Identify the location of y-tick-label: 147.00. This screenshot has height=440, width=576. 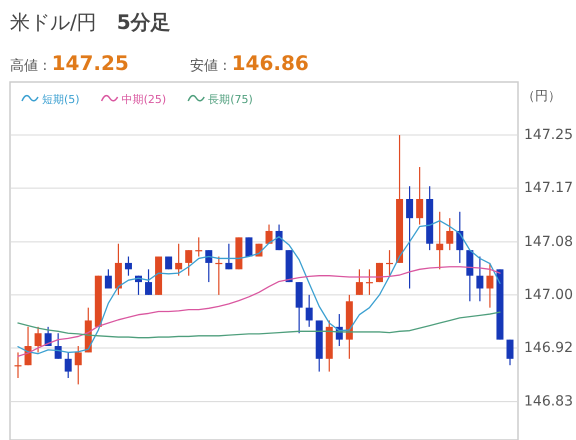
(548, 294).